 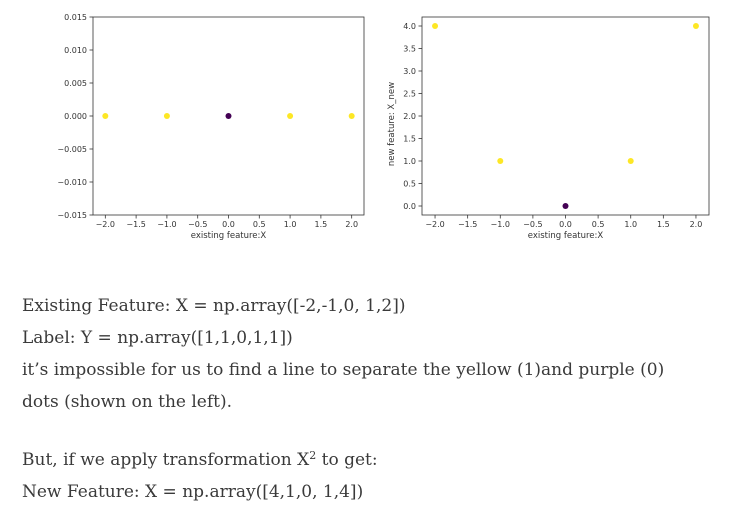 What do you see at coordinates (75, 116) in the screenshot?
I see `y-tick-label: 0.000` at bounding box center [75, 116].